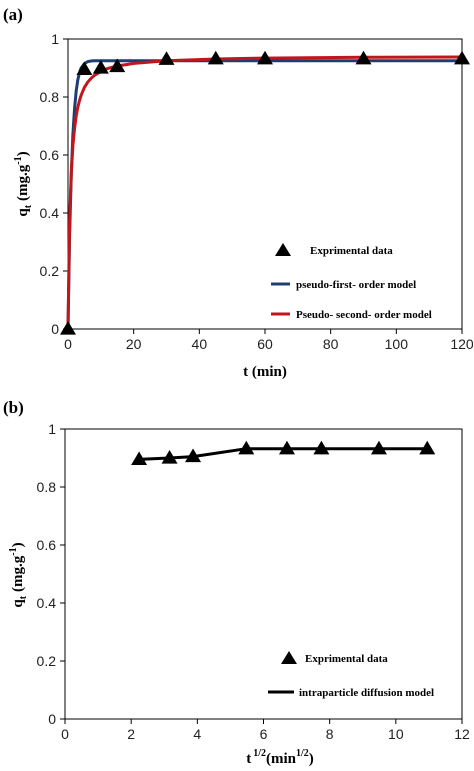  Describe the element at coordinates (197, 734) in the screenshot. I see `x-tick-label: 4` at that location.